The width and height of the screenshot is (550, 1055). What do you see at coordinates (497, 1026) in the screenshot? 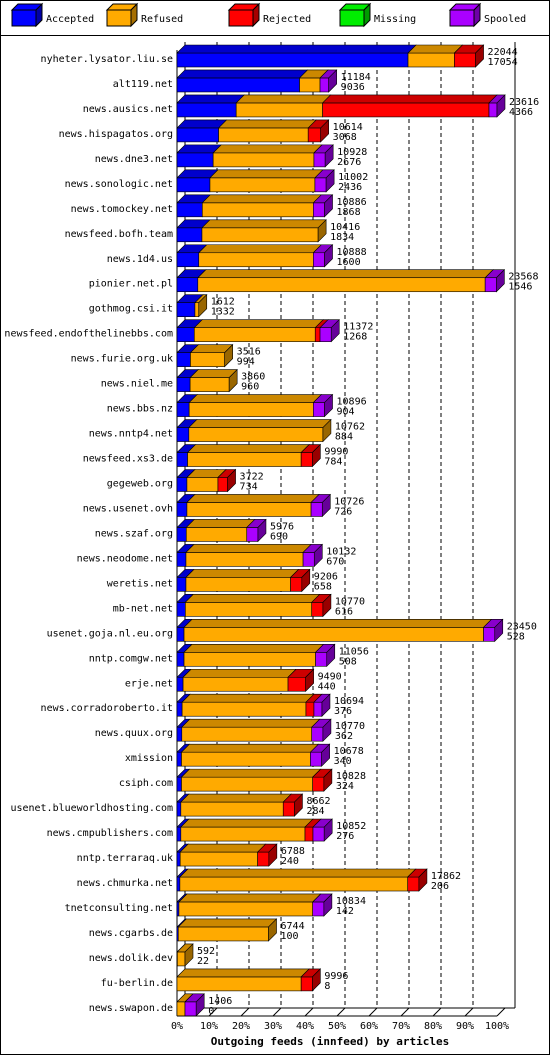
I see `x-tick-label: 100%` at bounding box center [497, 1026].